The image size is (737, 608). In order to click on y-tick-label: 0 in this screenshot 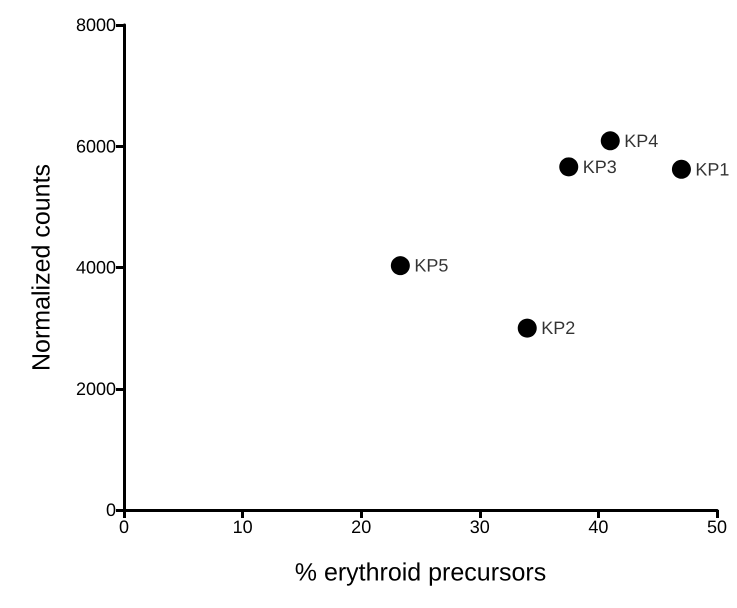, I will do `click(111, 510)`.